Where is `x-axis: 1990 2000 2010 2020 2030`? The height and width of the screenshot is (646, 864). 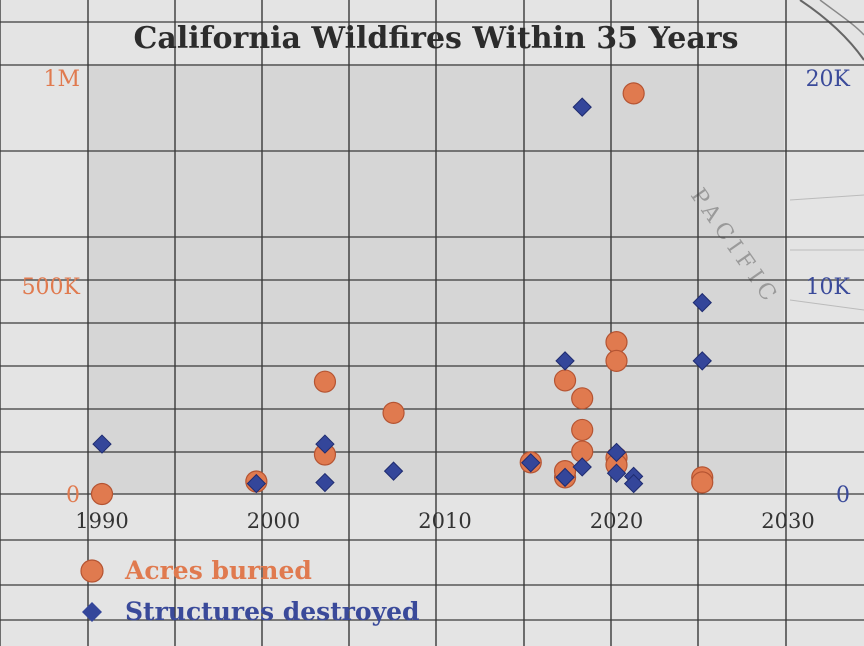
x-axis: 1990 2000 2010 2020 2030 is located at coordinates (444, 521).